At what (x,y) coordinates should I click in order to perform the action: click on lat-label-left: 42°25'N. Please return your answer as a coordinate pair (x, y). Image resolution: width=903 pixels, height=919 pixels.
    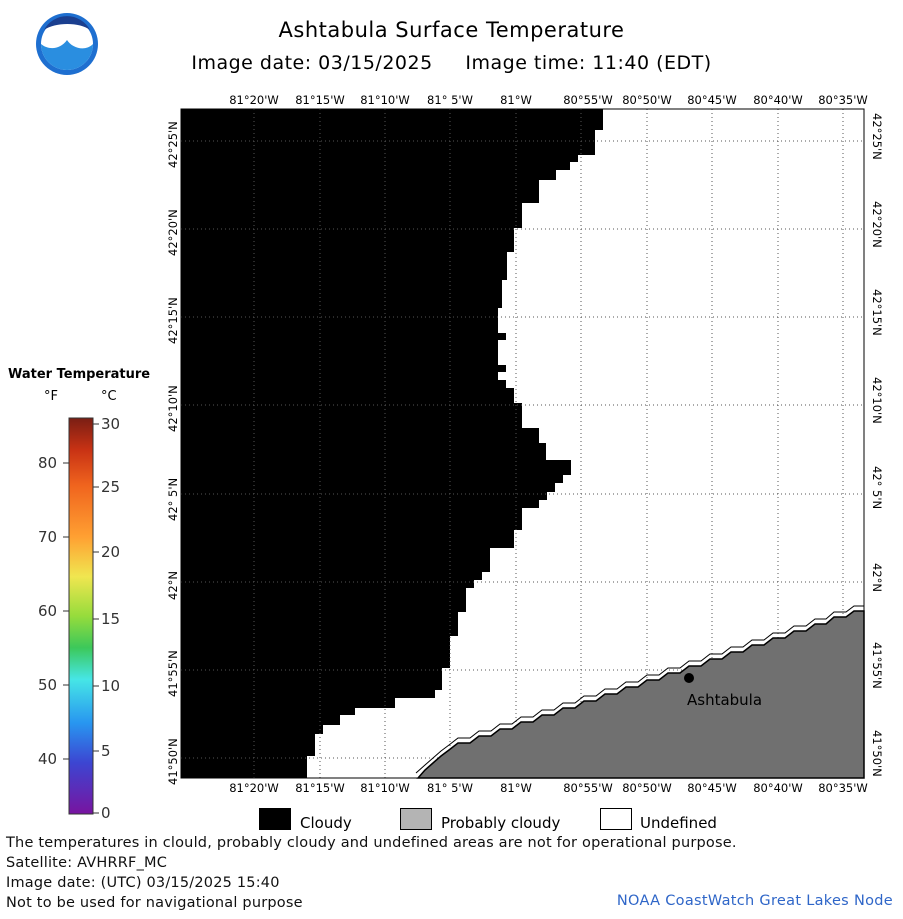
    Looking at the image, I should click on (173, 144).